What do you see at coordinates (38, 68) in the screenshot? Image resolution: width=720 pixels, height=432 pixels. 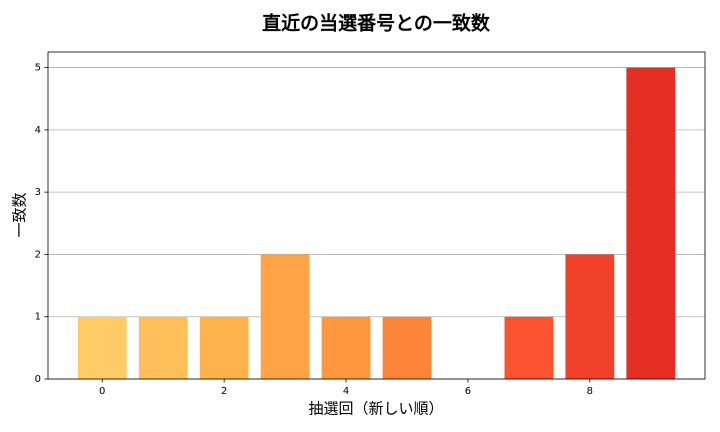 I see `y-tick-label: 5` at bounding box center [38, 68].